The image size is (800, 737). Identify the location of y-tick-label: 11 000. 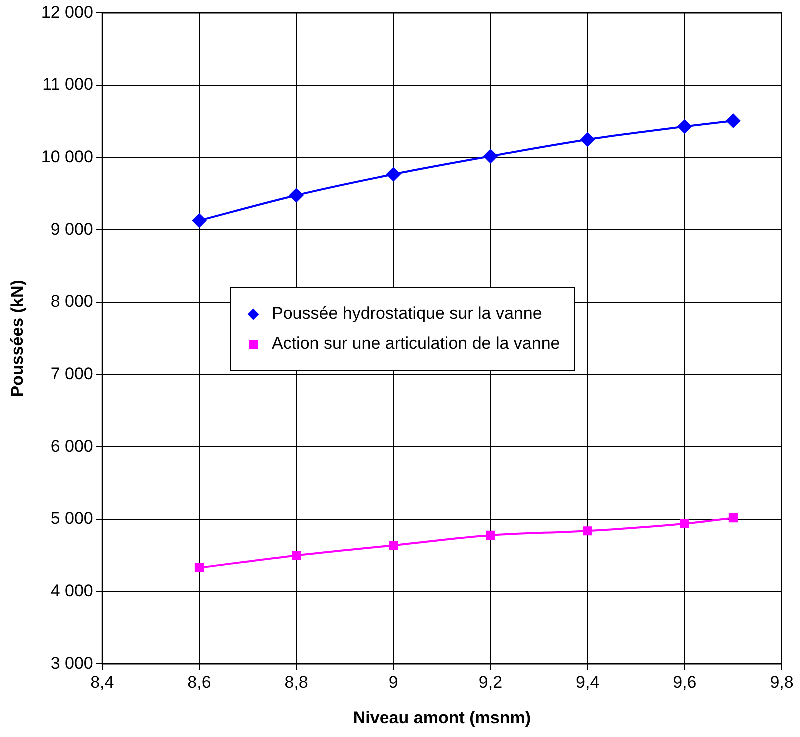
(68, 84).